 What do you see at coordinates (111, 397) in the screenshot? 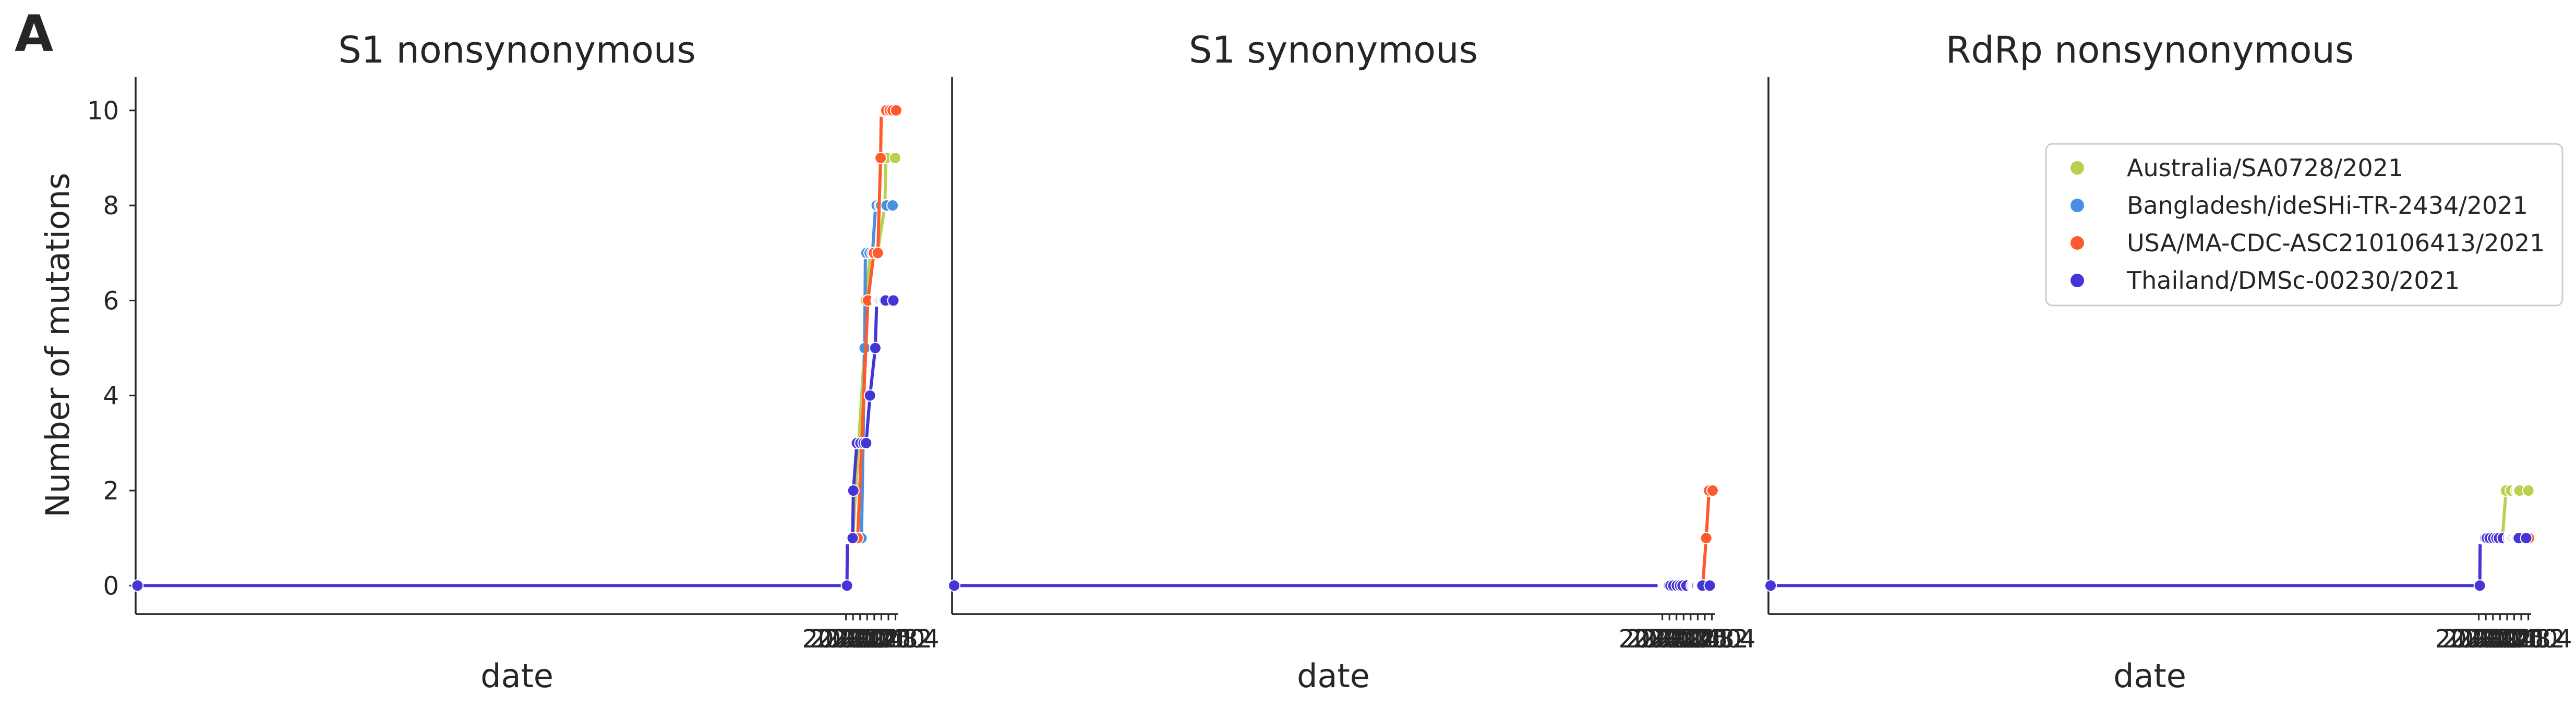
I see `y-tick-label: 4` at bounding box center [111, 397].